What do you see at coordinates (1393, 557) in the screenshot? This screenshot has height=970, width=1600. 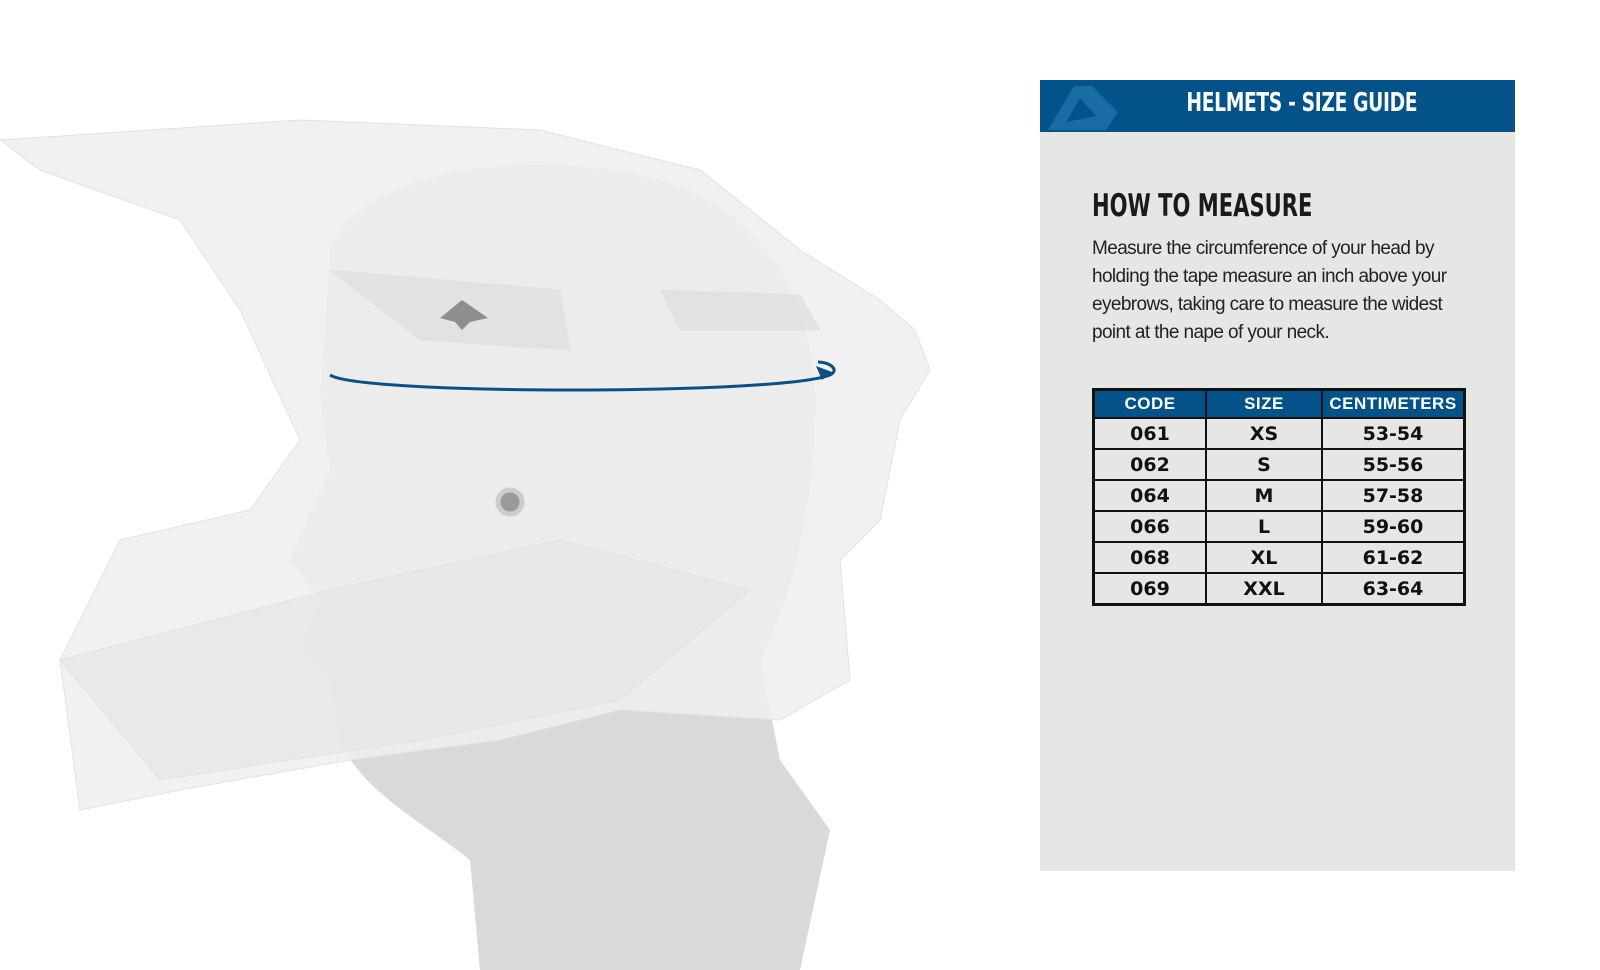 I see `cell-centimeters: 61-62` at bounding box center [1393, 557].